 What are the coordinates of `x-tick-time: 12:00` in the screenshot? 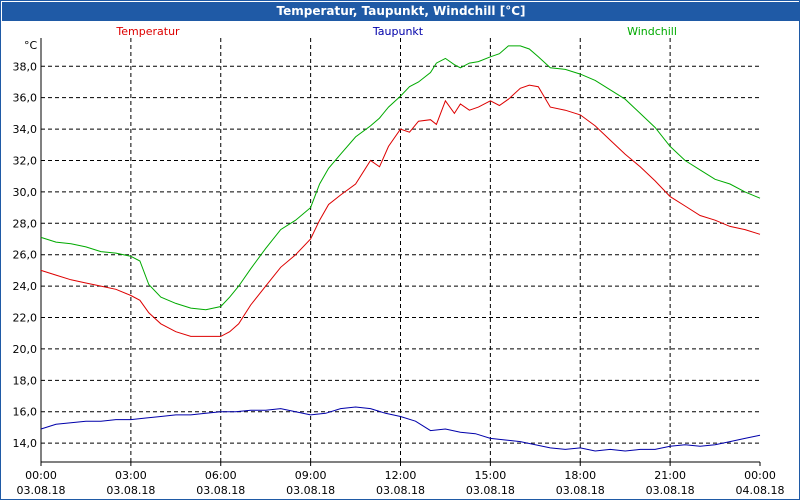 It's located at (401, 475).